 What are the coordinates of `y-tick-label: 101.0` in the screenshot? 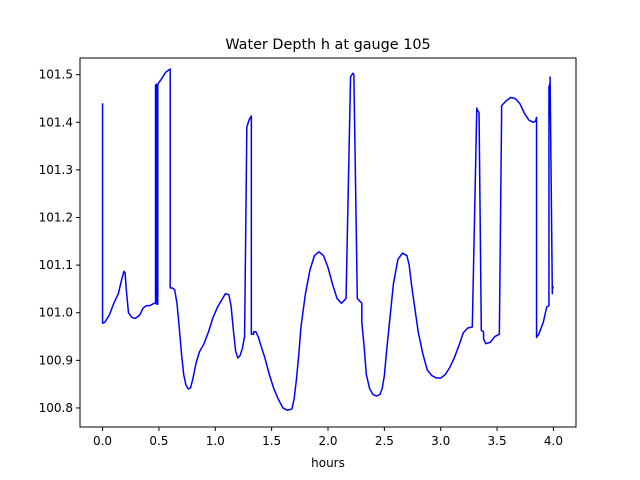 It's located at (56, 313).